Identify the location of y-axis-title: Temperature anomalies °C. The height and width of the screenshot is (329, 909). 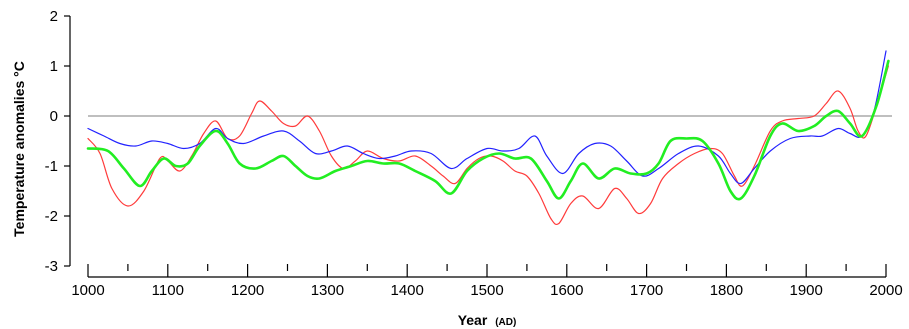
(19, 149).